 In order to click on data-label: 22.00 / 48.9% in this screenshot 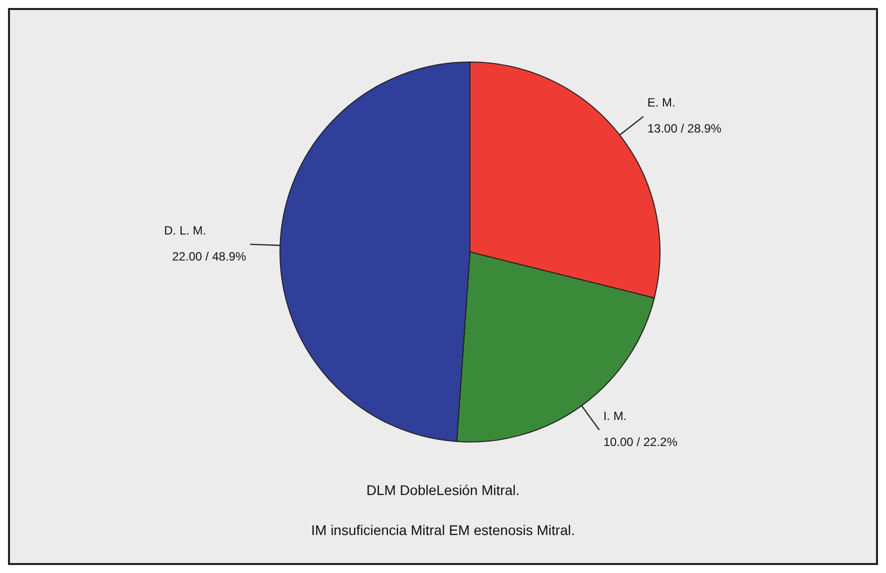, I will do `click(209, 256)`.